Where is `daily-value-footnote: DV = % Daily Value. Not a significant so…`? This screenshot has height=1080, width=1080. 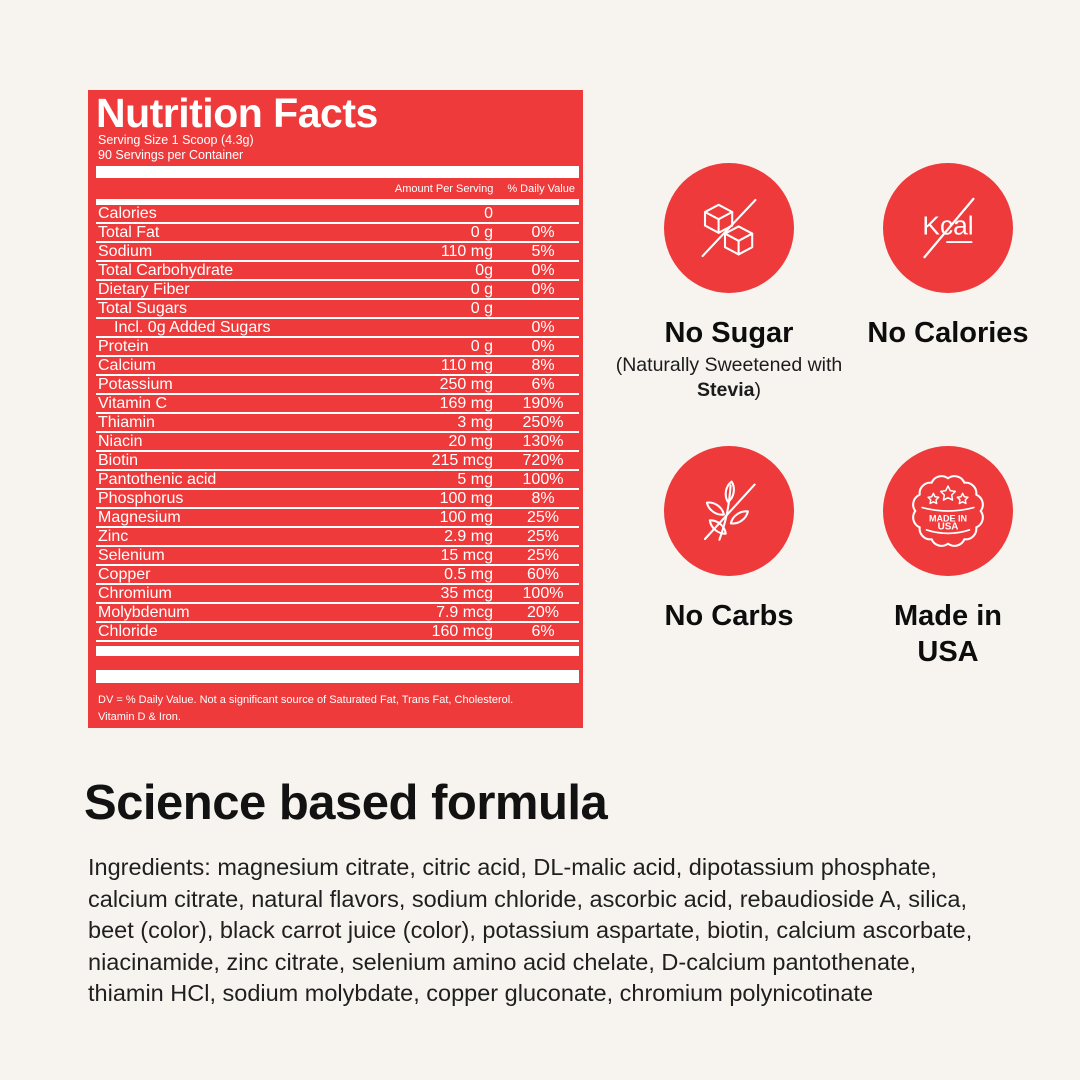 daily-value-footnote: DV = % Daily Value. Not a significant so… is located at coordinates (337, 708).